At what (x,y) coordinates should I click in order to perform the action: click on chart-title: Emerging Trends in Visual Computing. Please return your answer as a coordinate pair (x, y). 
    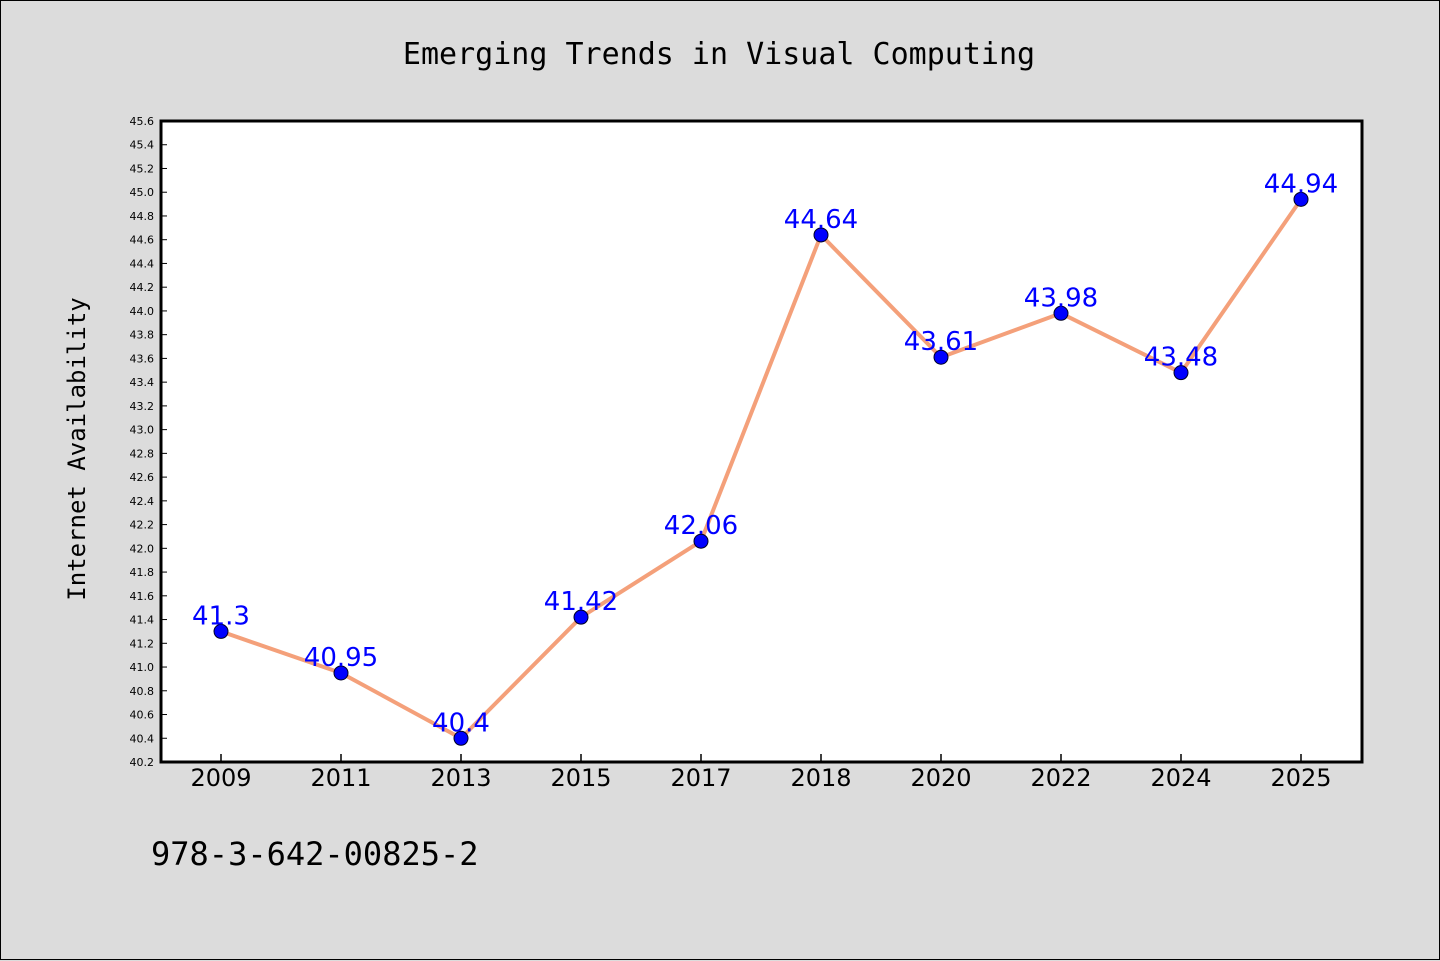
    Looking at the image, I should click on (719, 54).